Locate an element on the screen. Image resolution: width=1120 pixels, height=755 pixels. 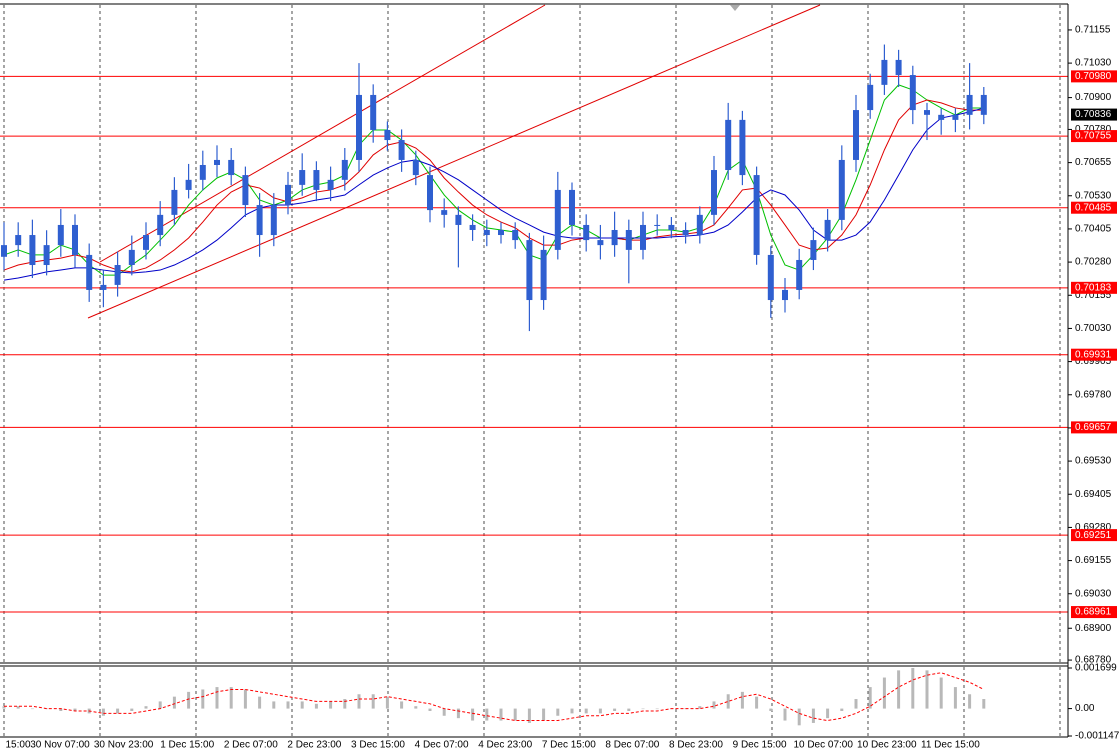
x-tick-label: 15:00 is located at coordinates (17, 745).